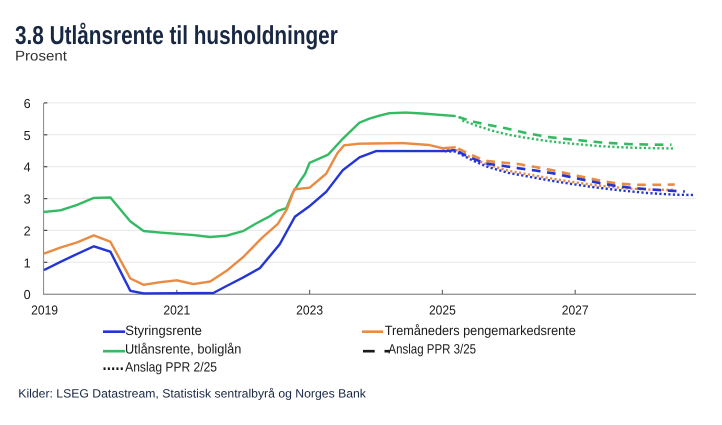 This screenshot has height=425, width=722. Describe the element at coordinates (27, 103) in the screenshot. I see `svg-text: 6` at that location.